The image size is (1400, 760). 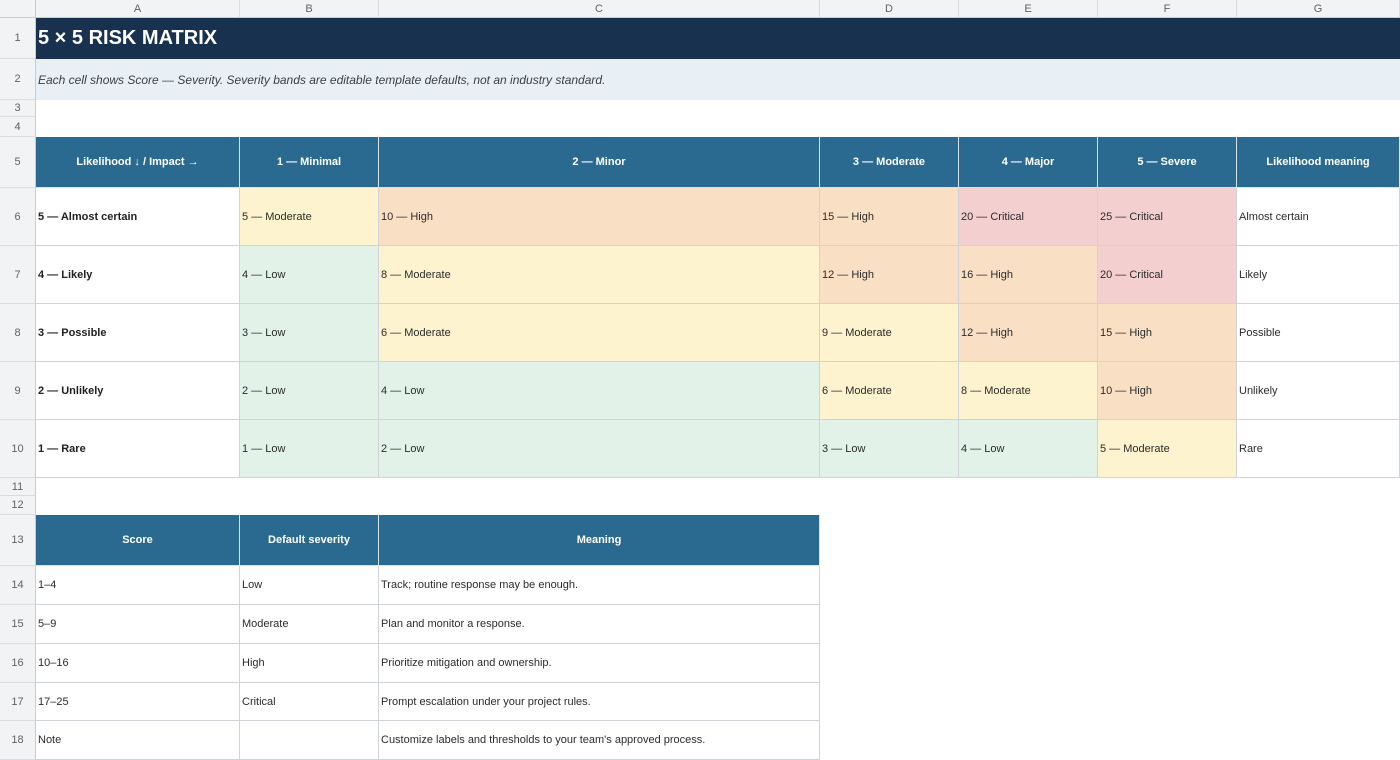 I want to click on likelihood-label: 3 — Possible, so click(x=138, y=333).